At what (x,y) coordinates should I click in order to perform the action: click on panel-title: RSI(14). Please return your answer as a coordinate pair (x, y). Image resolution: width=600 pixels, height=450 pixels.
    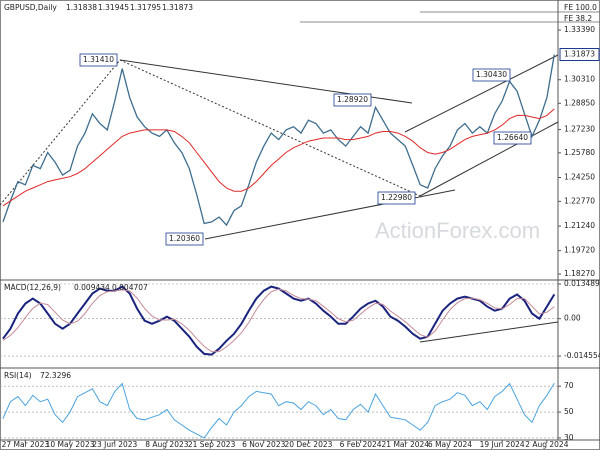
    Looking at the image, I should click on (18, 375).